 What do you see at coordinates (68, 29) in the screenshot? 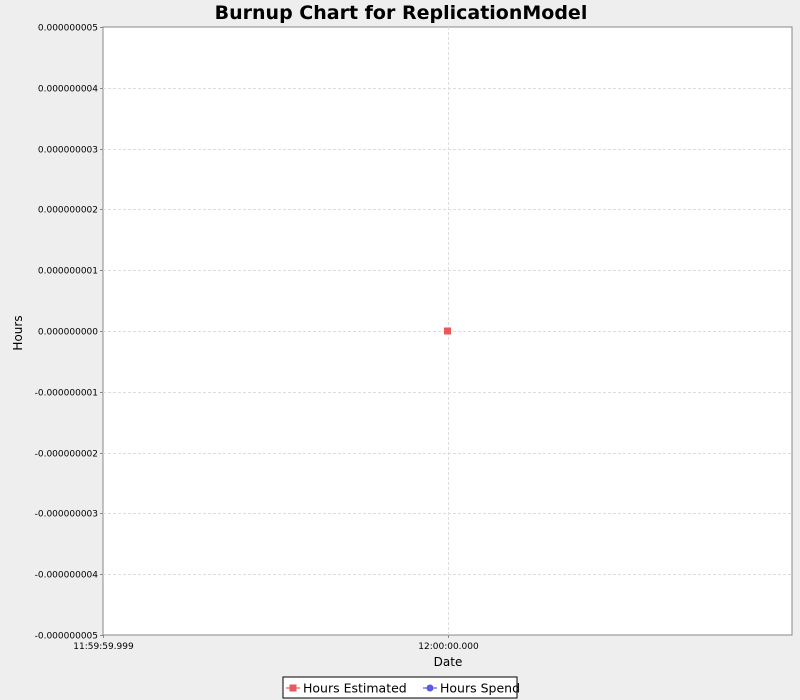
I see `y-tick-label: 0.000000005` at bounding box center [68, 29].